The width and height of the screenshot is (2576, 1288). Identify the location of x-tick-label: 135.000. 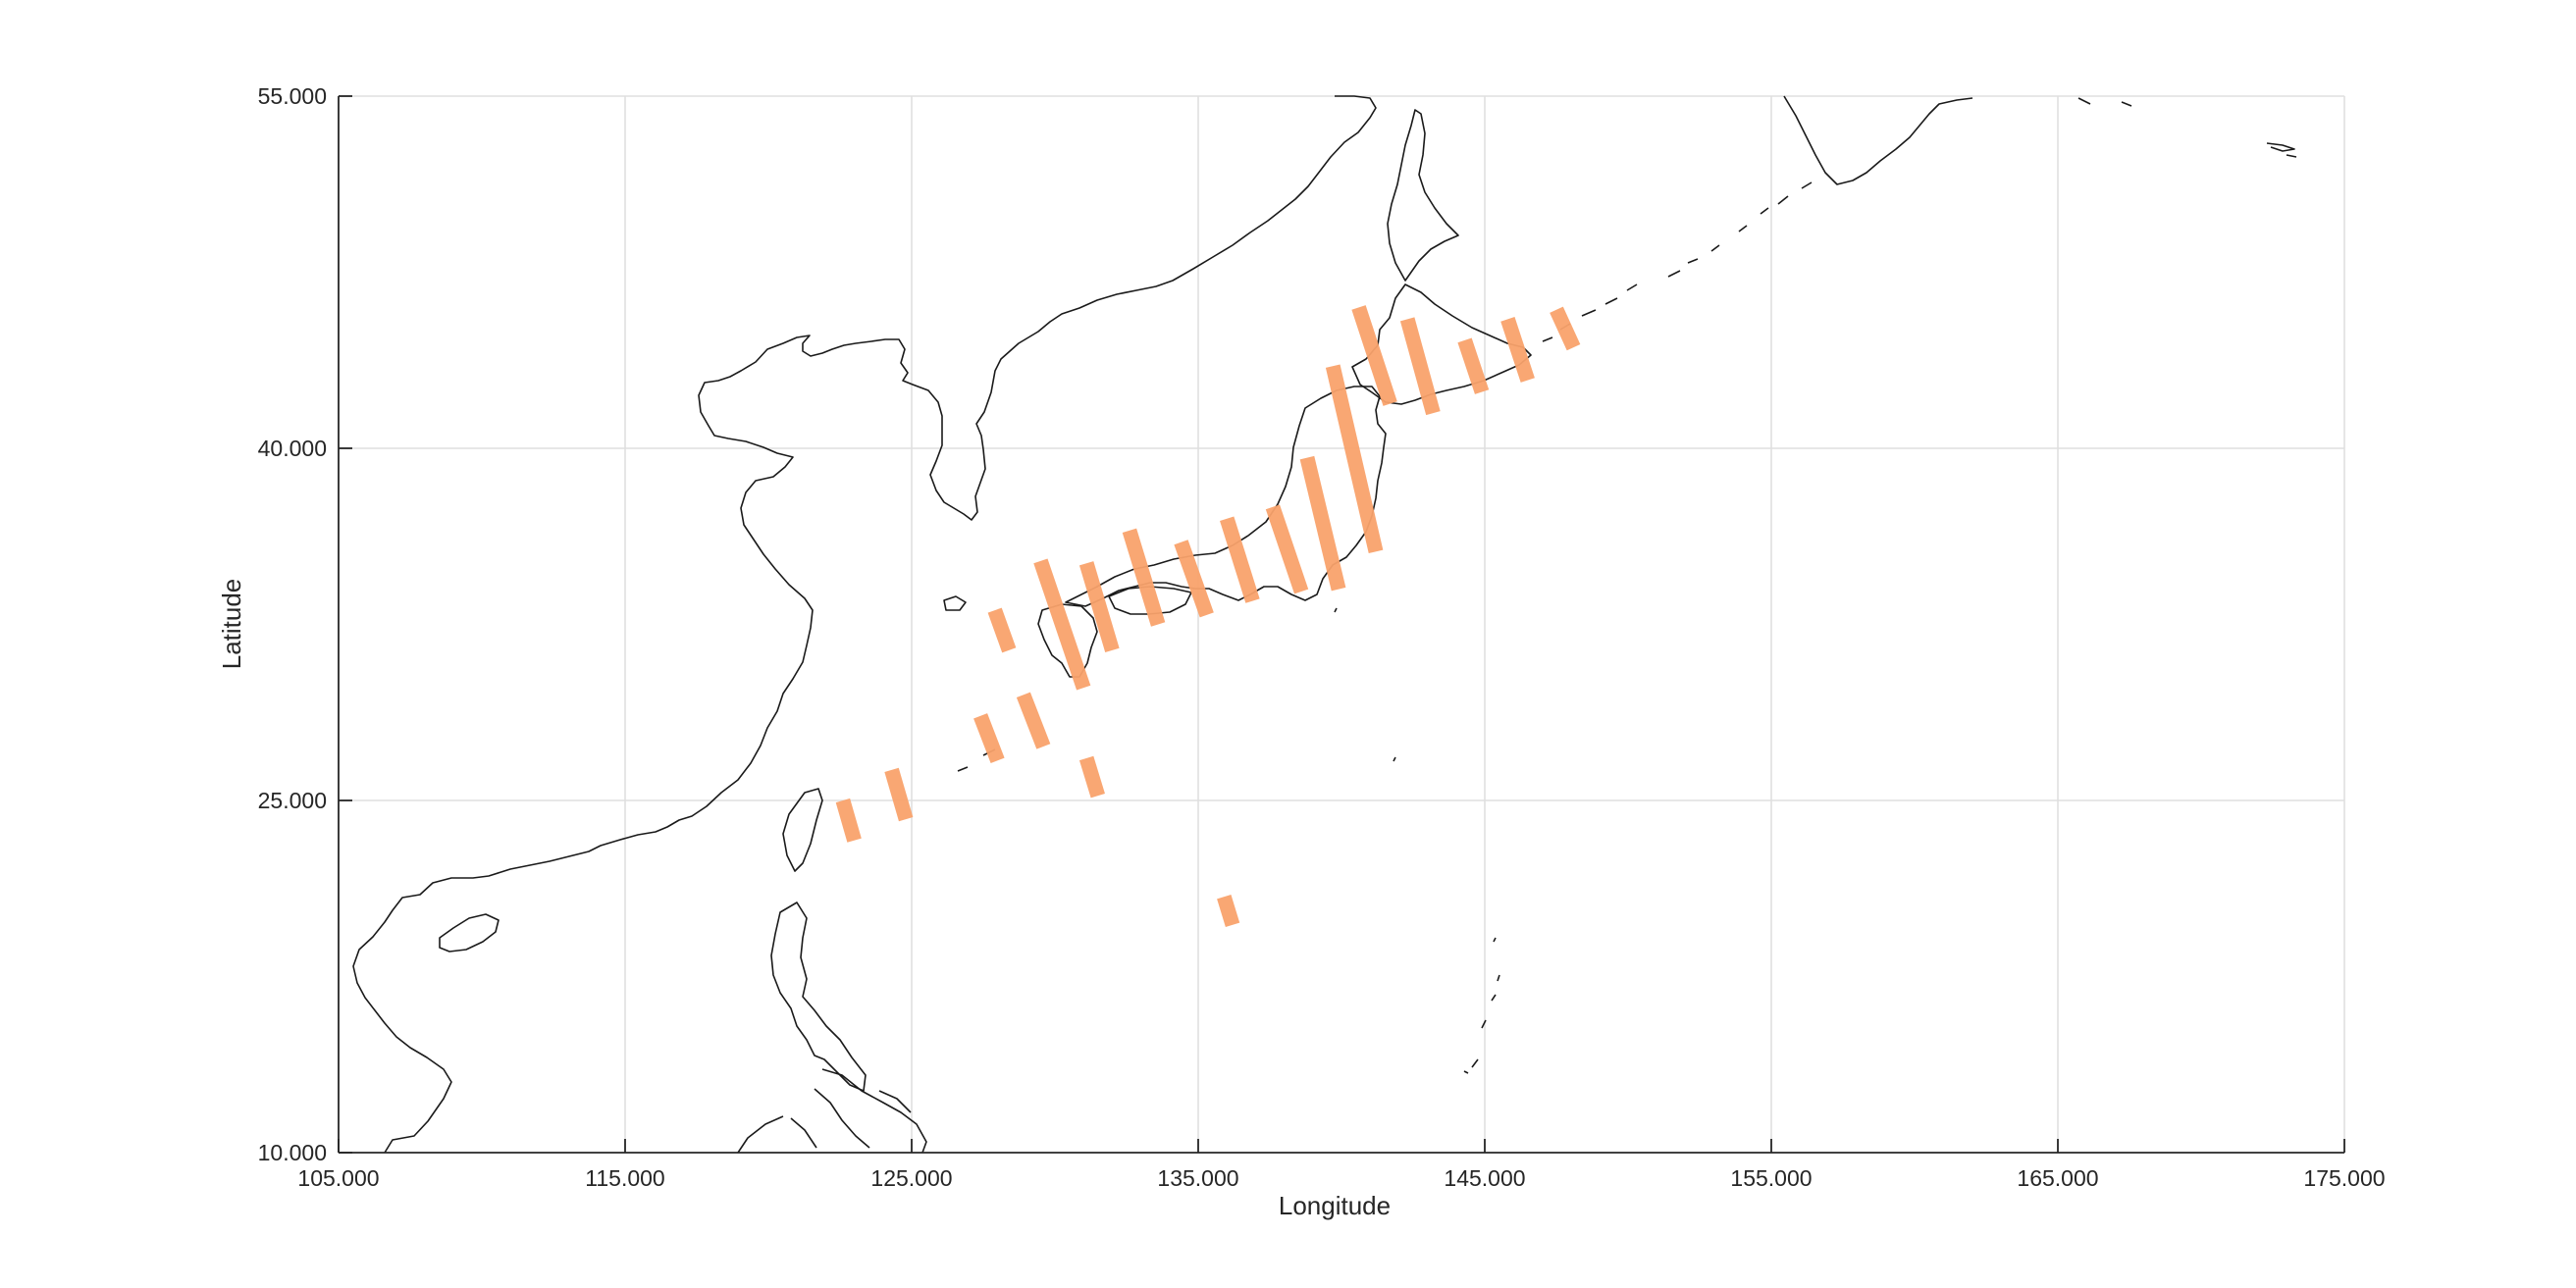
(1197, 1178).